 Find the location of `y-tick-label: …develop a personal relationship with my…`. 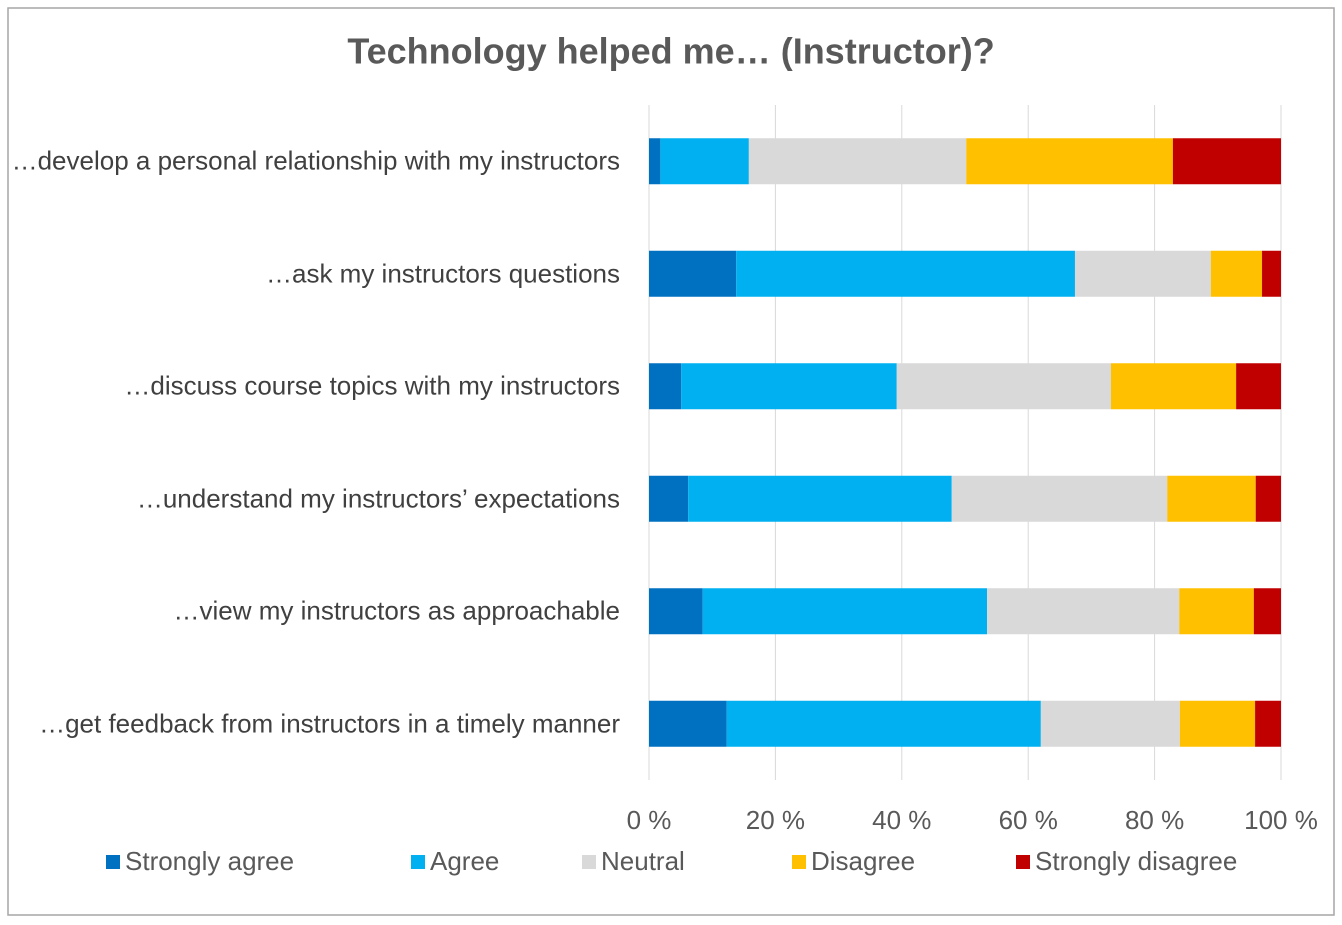

y-tick-label: …develop a personal relationship with my… is located at coordinates (315, 160).